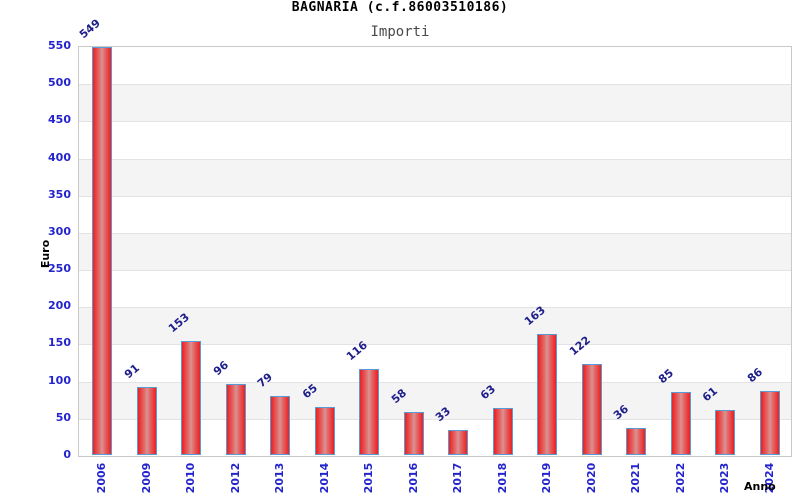 The image size is (800, 500). What do you see at coordinates (280, 478) in the screenshot?
I see `x-tick-label: 2013` at bounding box center [280, 478].